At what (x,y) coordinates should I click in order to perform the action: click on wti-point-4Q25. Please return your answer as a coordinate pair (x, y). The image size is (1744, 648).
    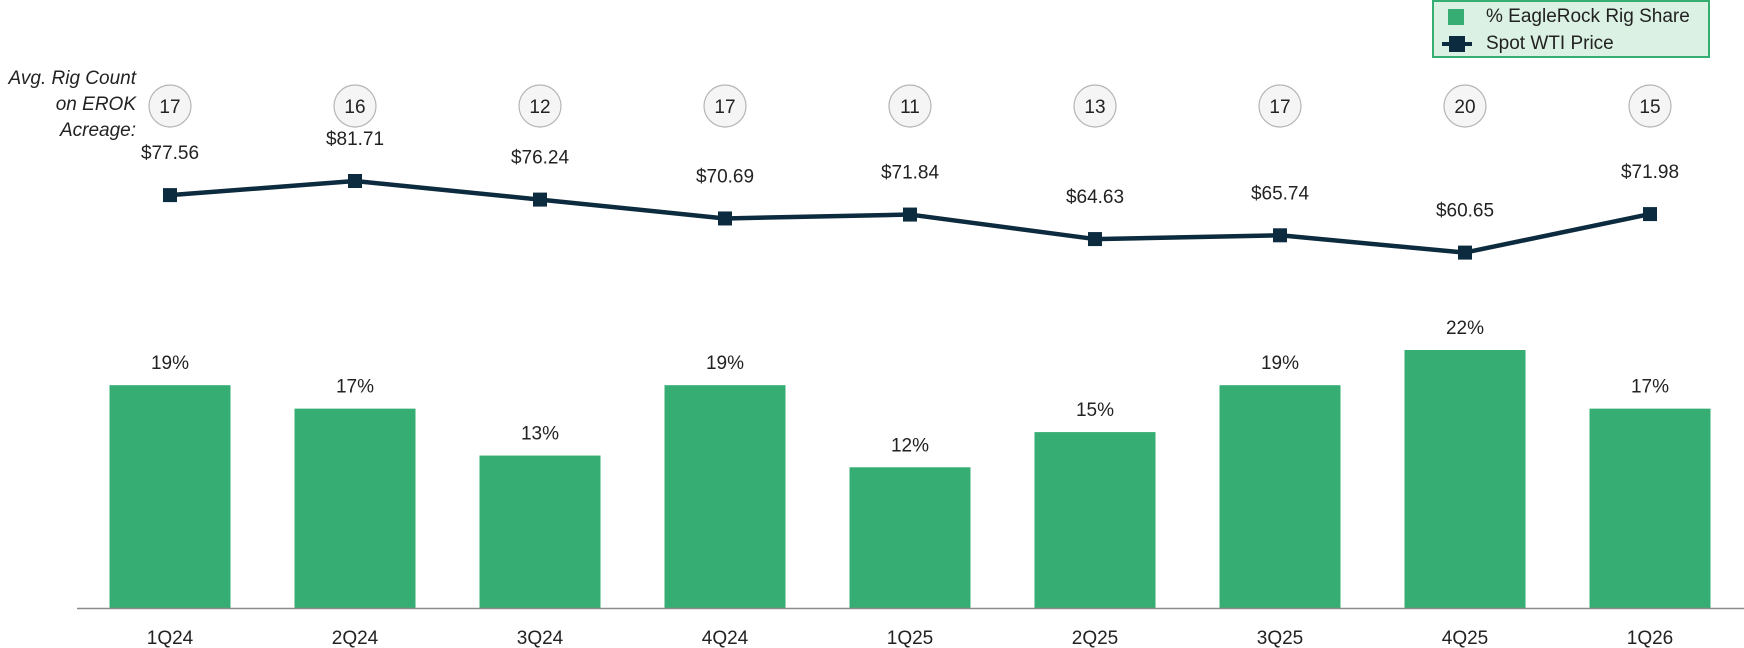
    Looking at the image, I should click on (1465, 252).